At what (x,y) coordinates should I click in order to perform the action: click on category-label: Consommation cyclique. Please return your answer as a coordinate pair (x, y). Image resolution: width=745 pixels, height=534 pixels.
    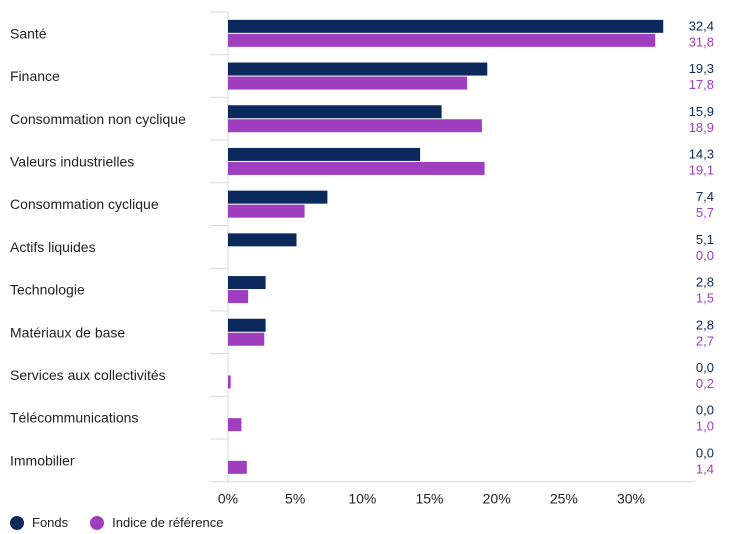
    Looking at the image, I should click on (84, 204).